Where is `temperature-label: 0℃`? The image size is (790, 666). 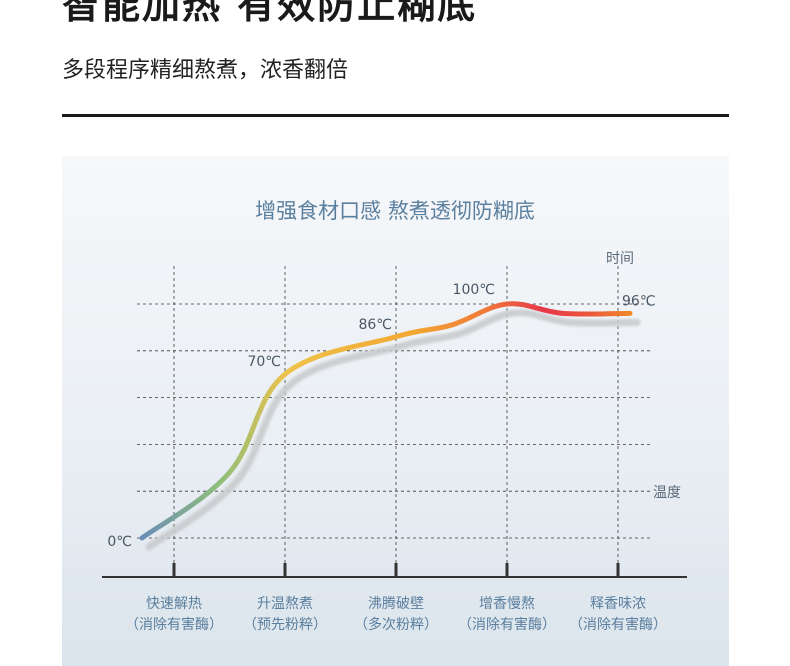 temperature-label: 0℃ is located at coordinates (119, 542).